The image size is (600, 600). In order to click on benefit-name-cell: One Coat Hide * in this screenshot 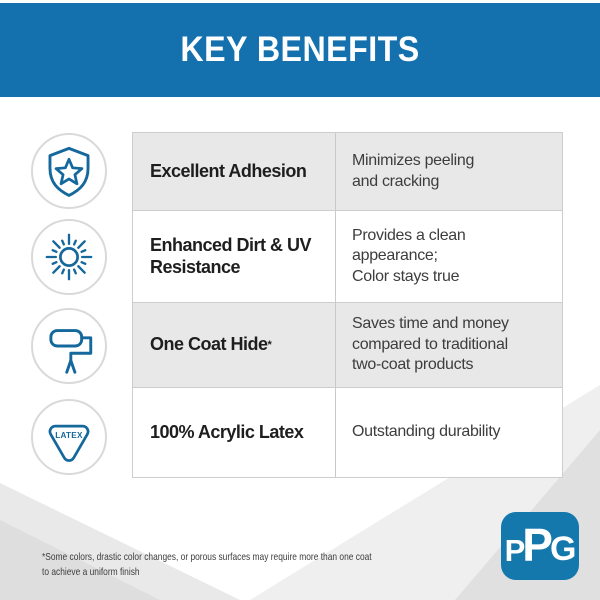, I will do `click(234, 345)`.